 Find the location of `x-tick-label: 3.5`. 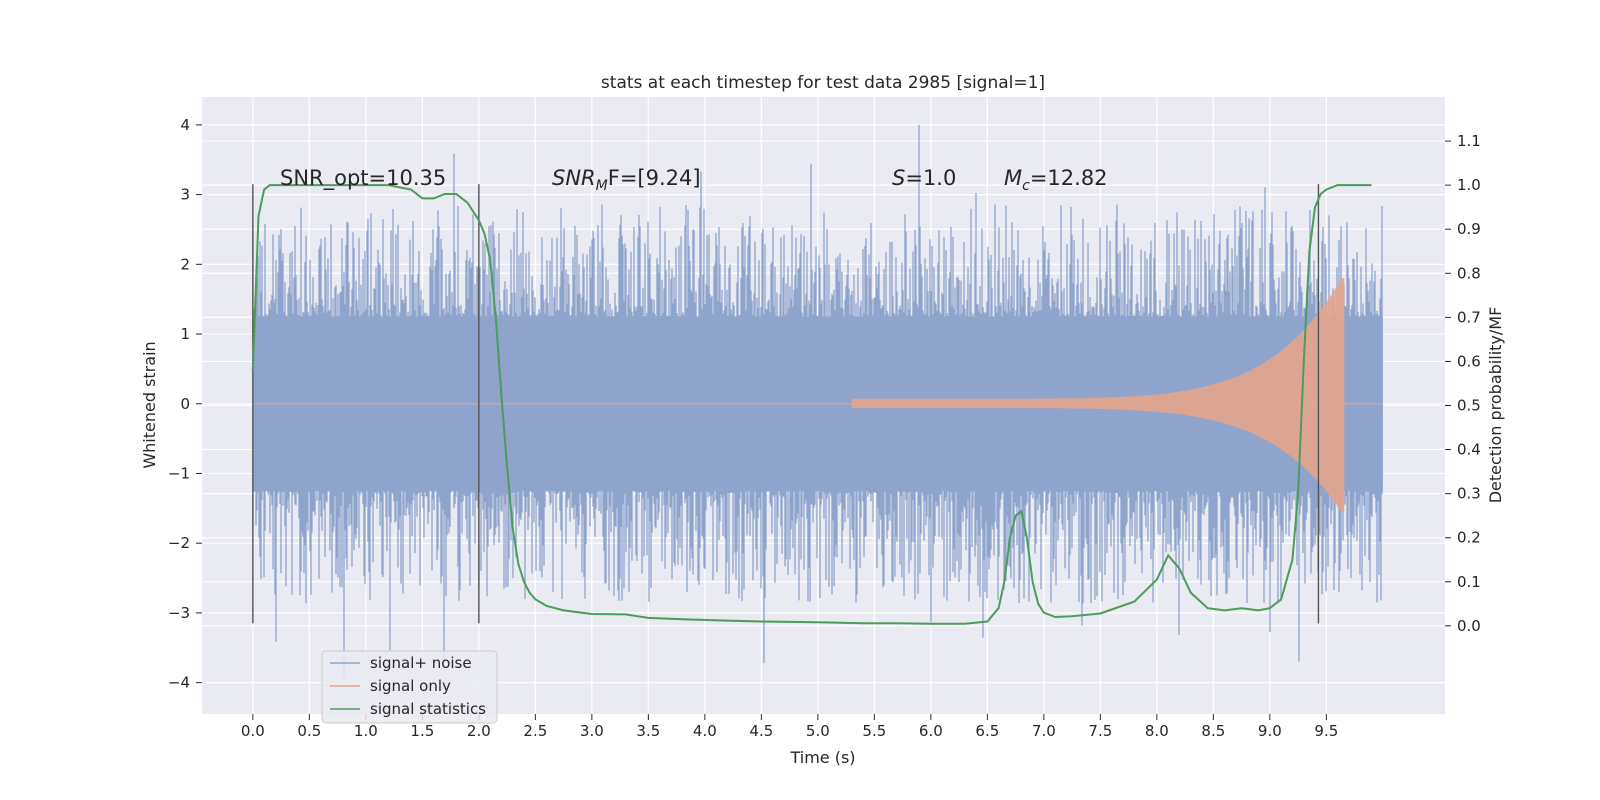

x-tick-label: 3.5 is located at coordinates (648, 731).